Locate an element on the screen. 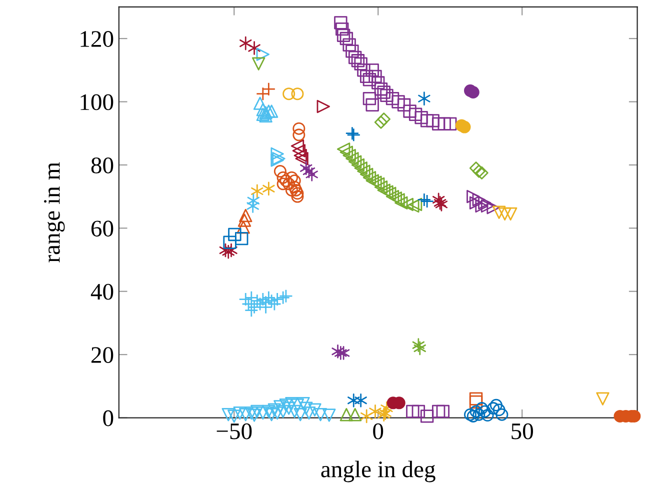 The width and height of the screenshot is (657, 495). y-tick-label: 20 is located at coordinates (102, 355).